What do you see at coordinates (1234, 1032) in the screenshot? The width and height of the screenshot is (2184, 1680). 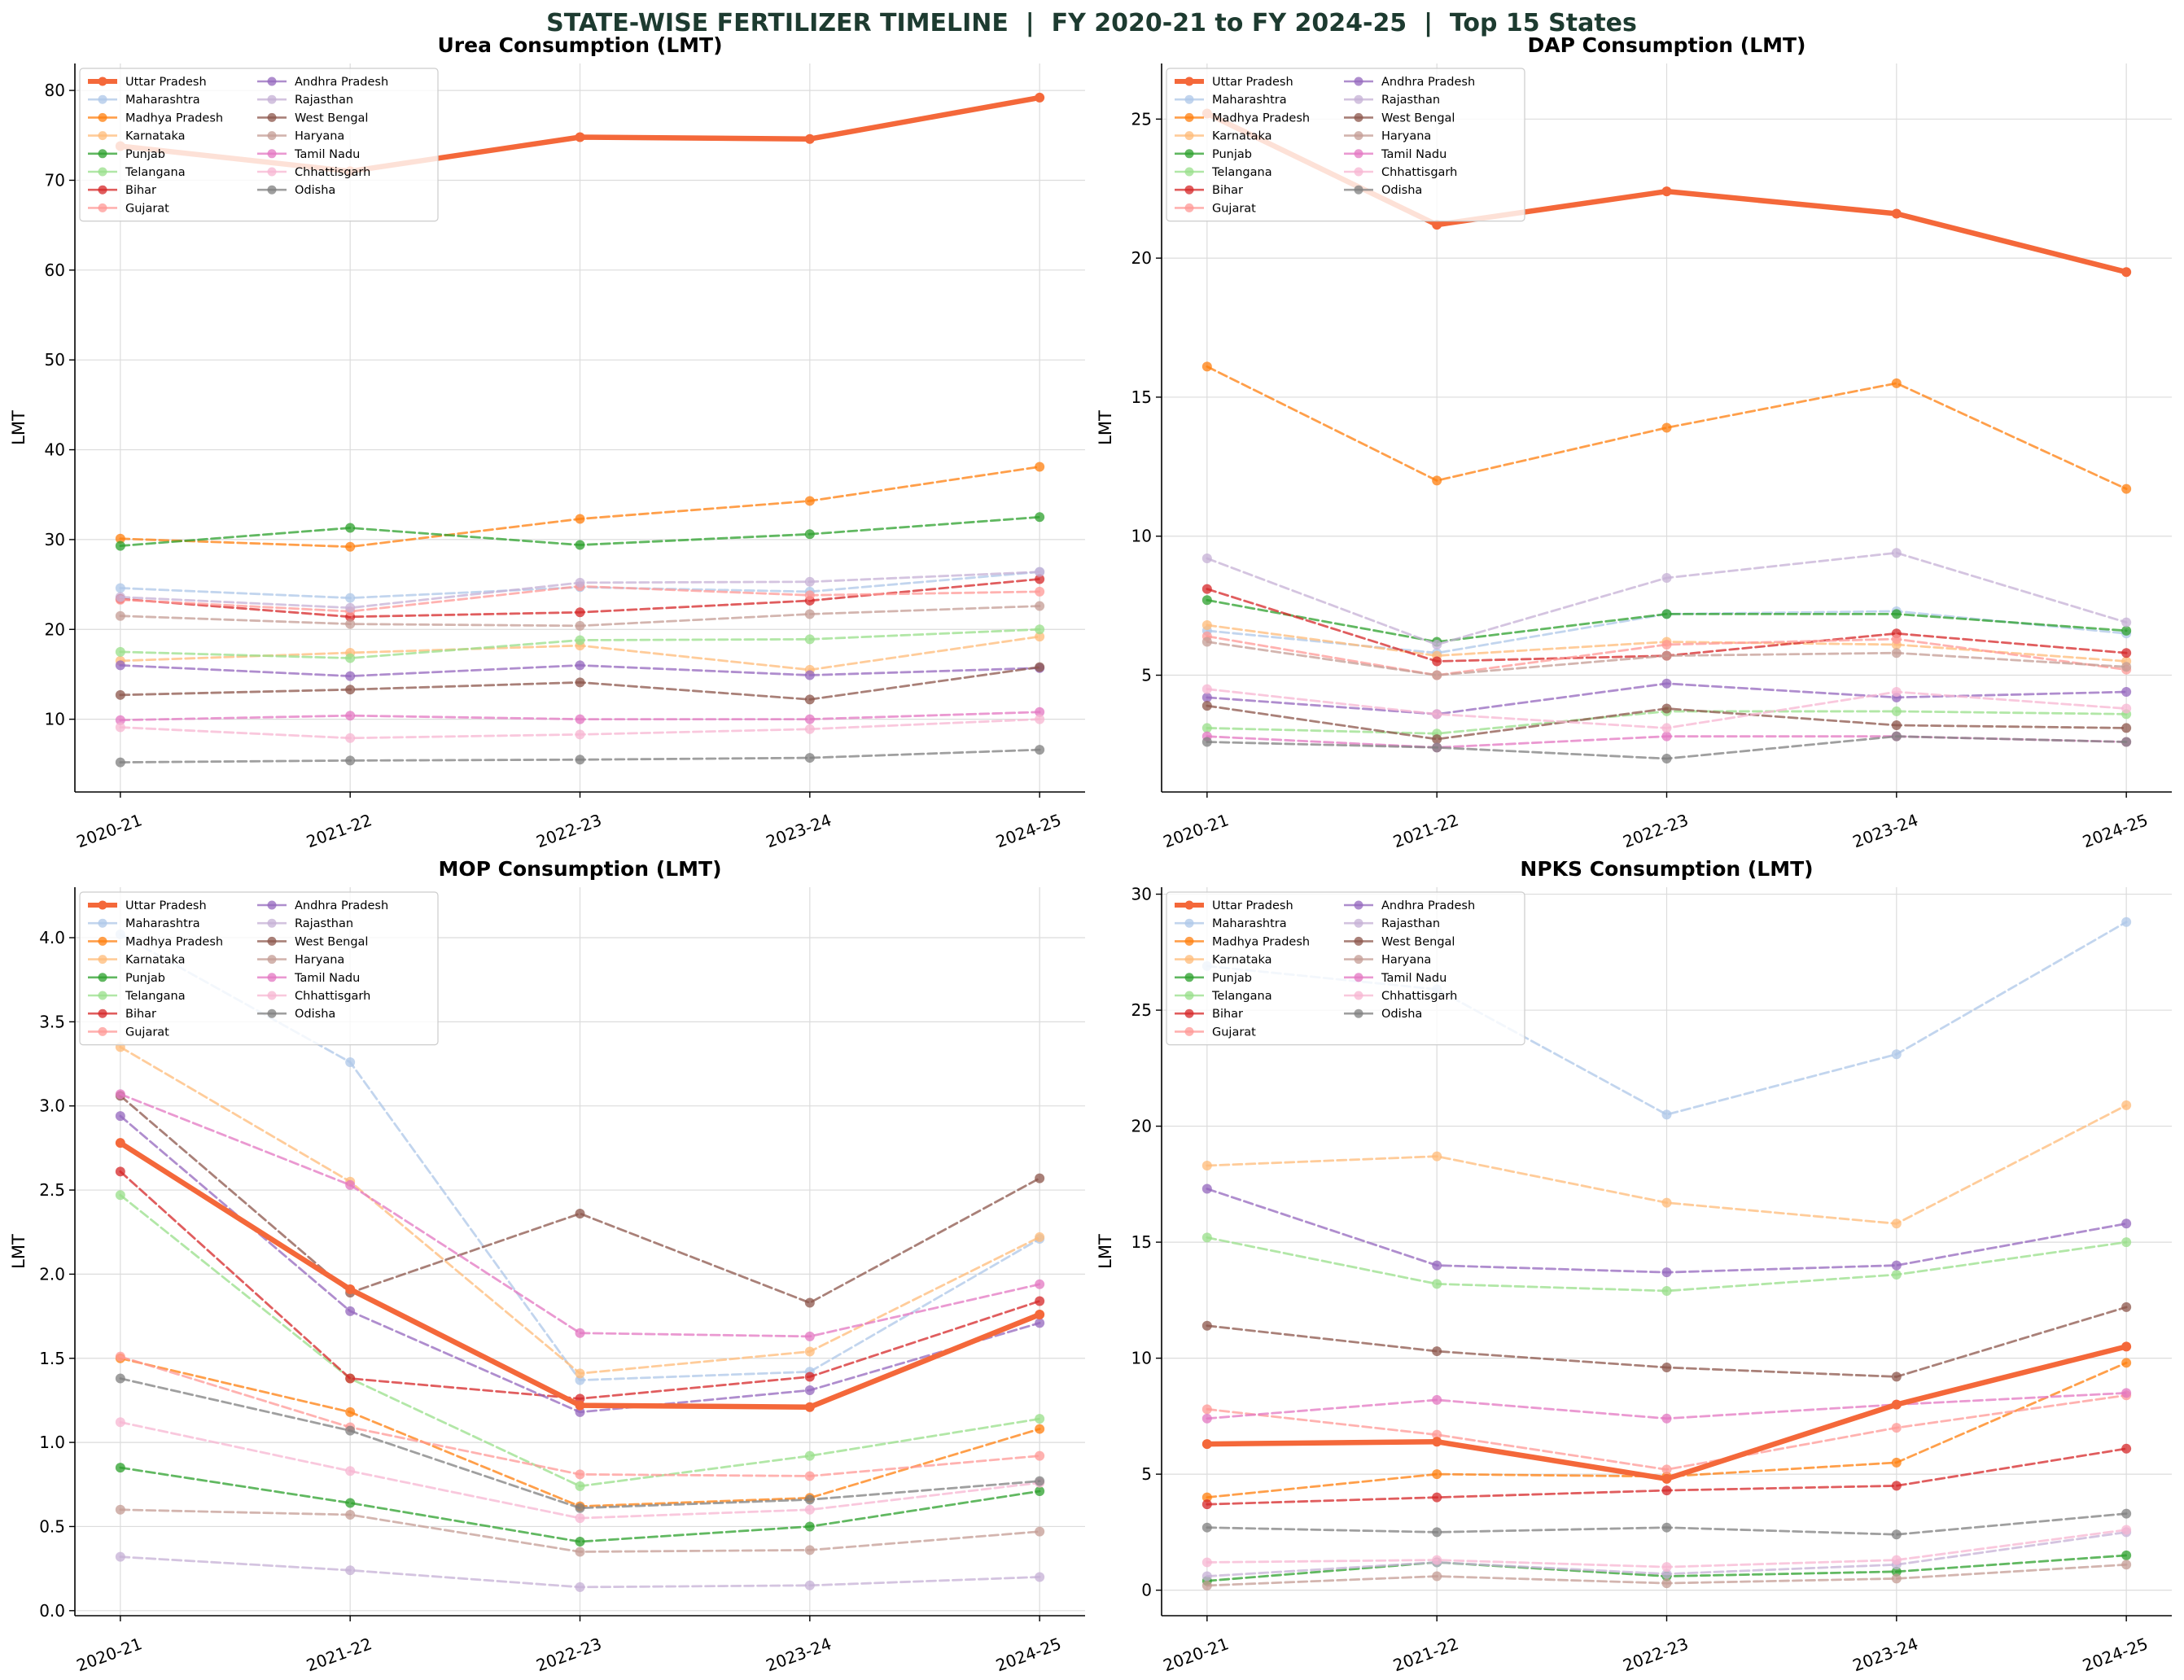 I see `legend-label: Gujarat` at bounding box center [1234, 1032].